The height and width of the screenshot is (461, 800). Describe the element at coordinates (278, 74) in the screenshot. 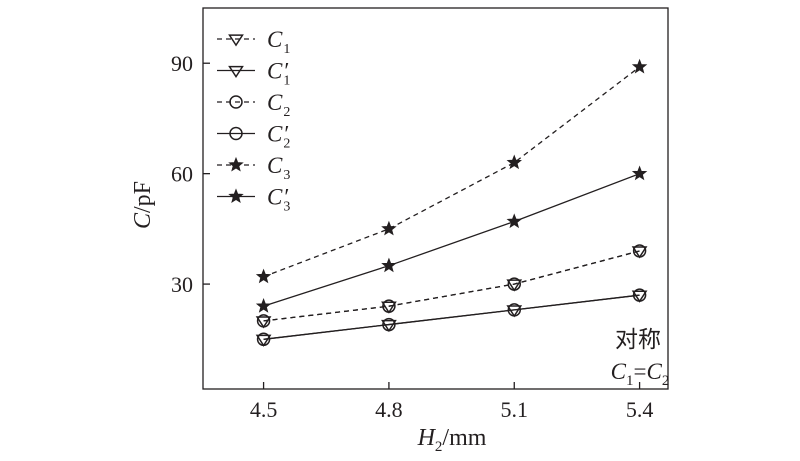

I see `legend-label: C1′` at that location.